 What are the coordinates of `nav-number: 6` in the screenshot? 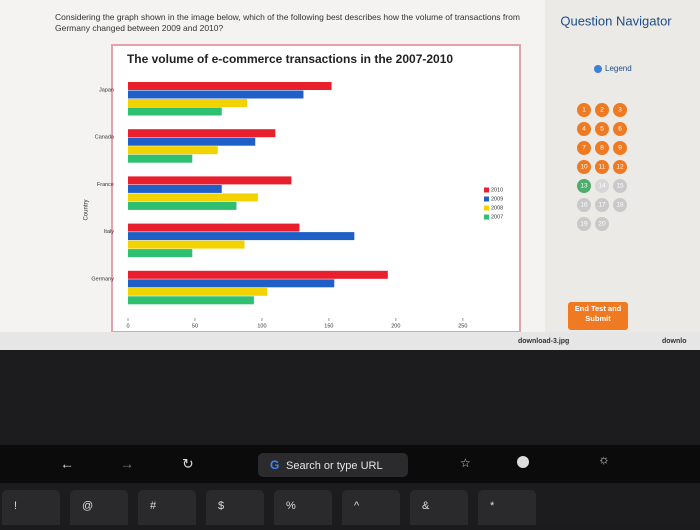 It's located at (620, 129).